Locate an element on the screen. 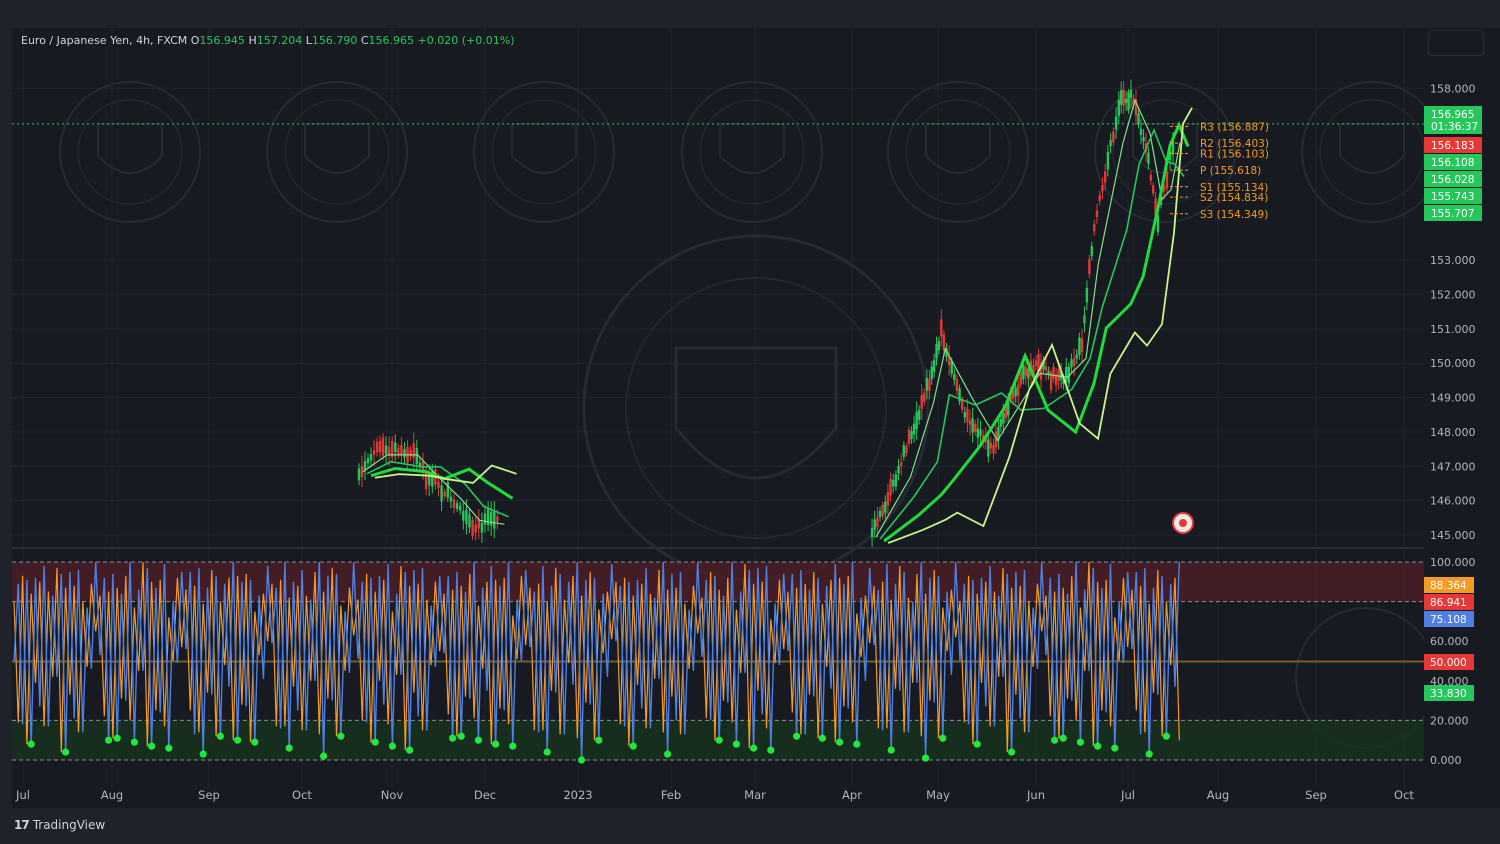  oscillator-axis-tick-label: 40.000 is located at coordinates (1449, 681).